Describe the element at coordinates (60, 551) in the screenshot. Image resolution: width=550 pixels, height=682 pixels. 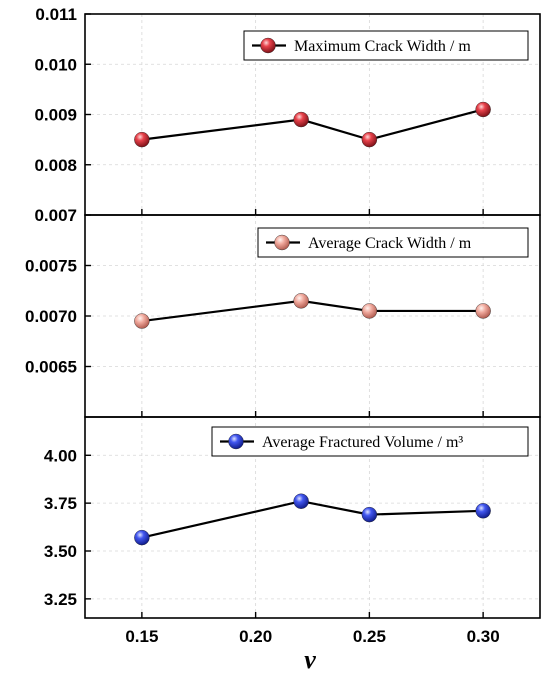
I see `y-tick-label: 3.50` at that location.